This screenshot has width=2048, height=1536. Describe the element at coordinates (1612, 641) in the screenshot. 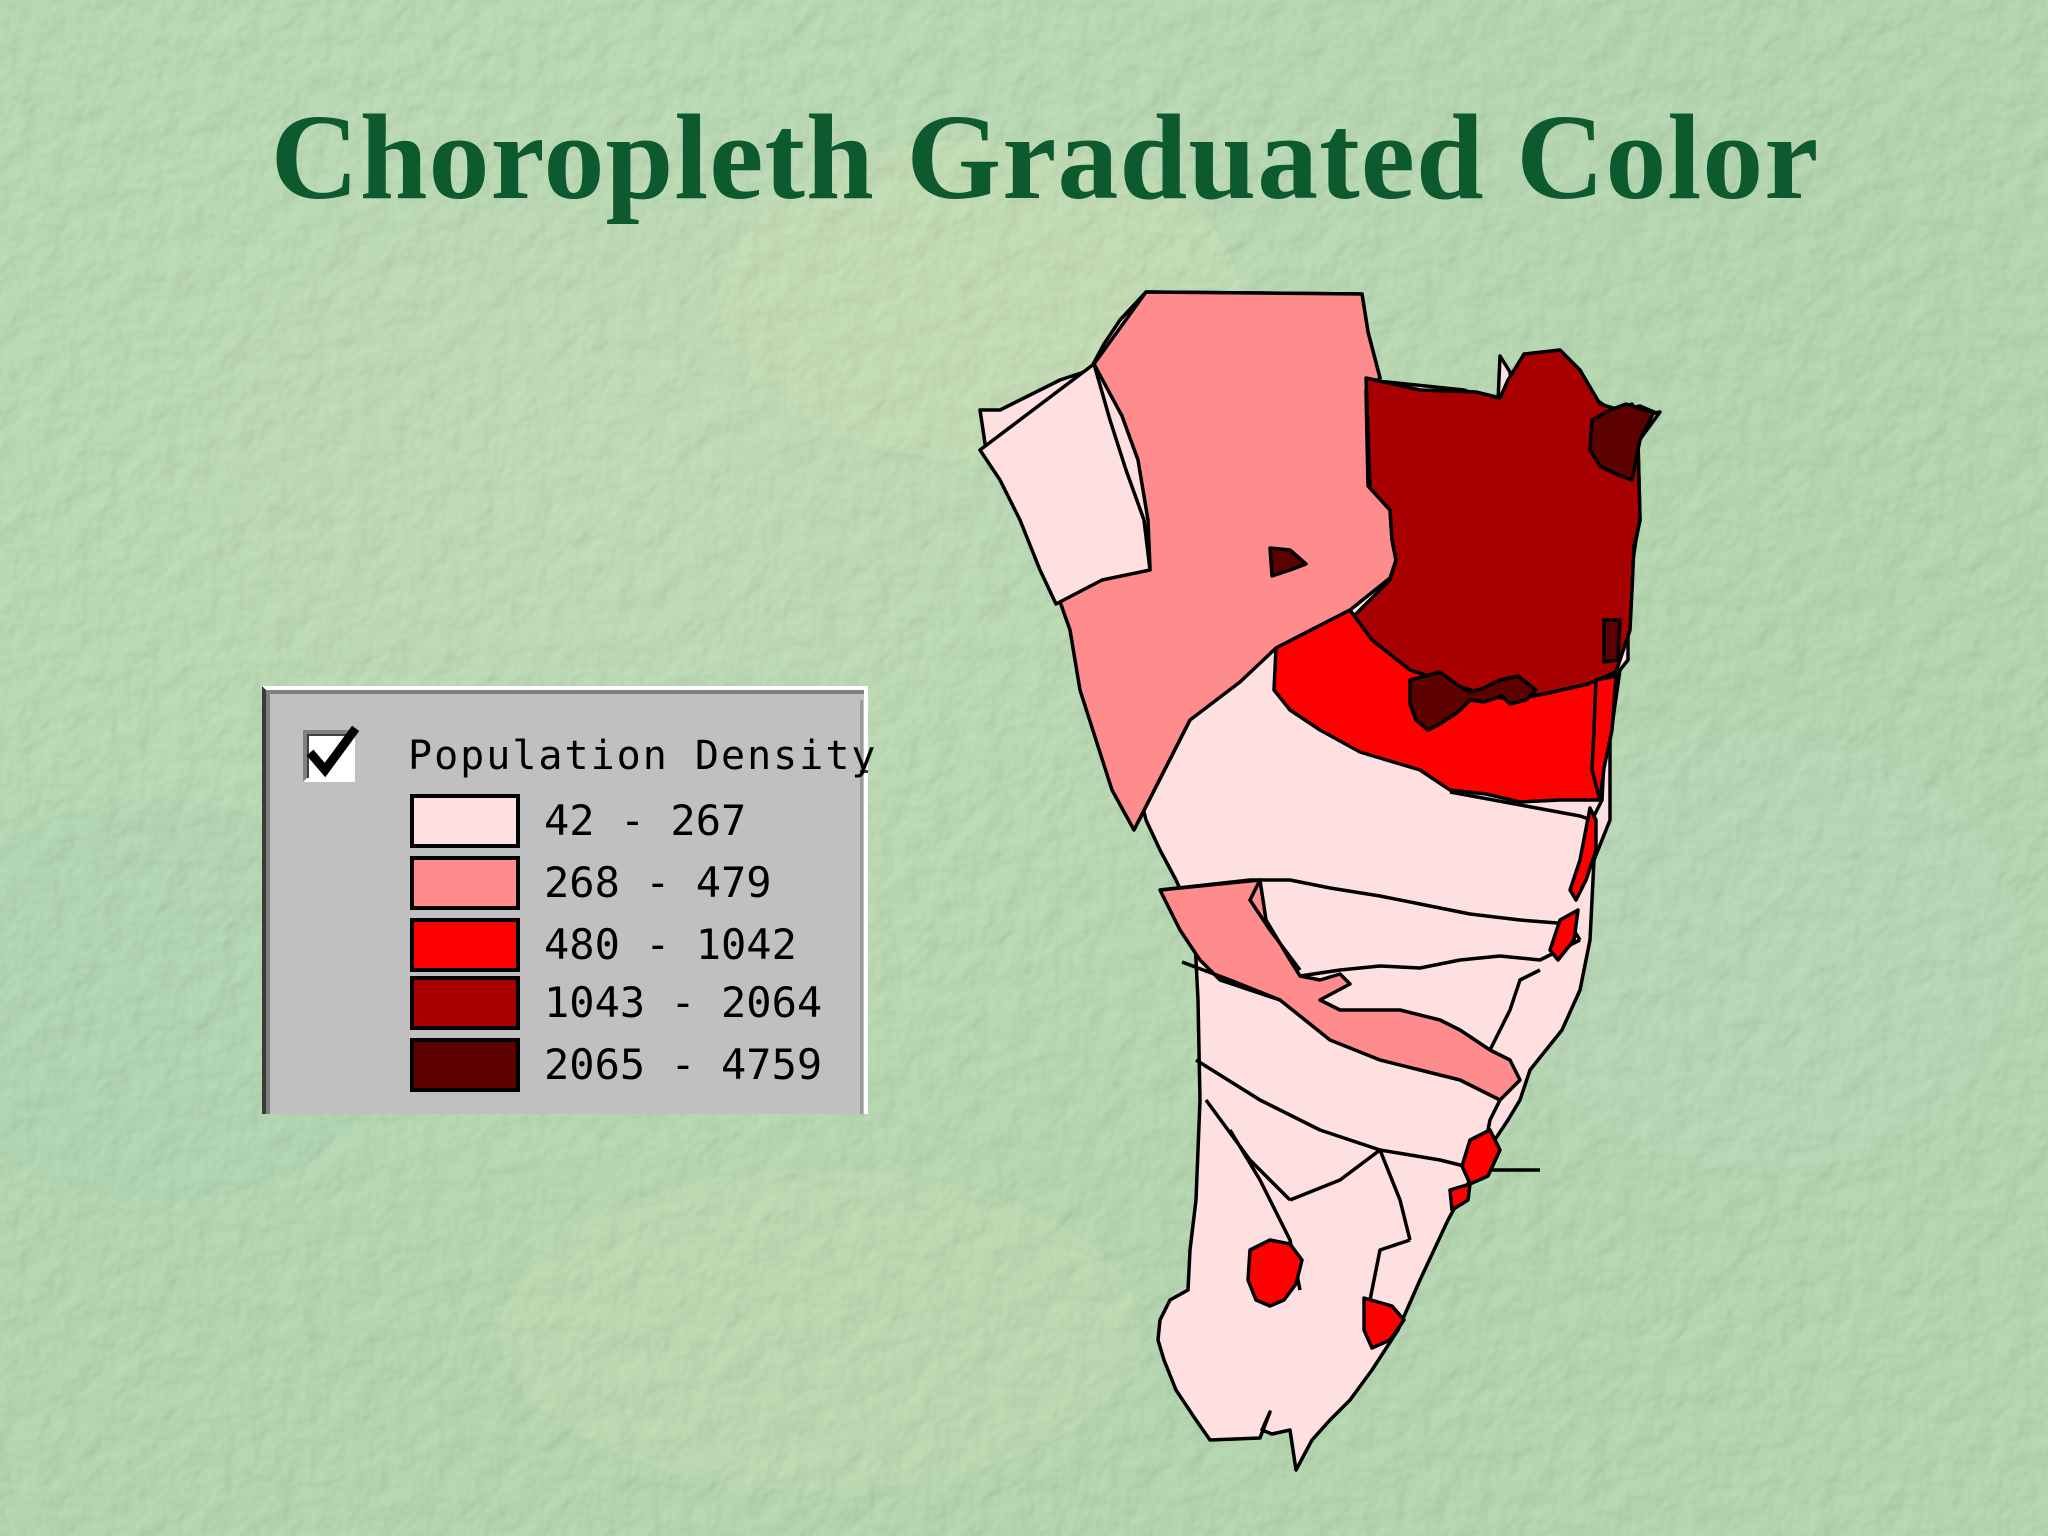

I see `map-region-enclave-coast-mid` at that location.